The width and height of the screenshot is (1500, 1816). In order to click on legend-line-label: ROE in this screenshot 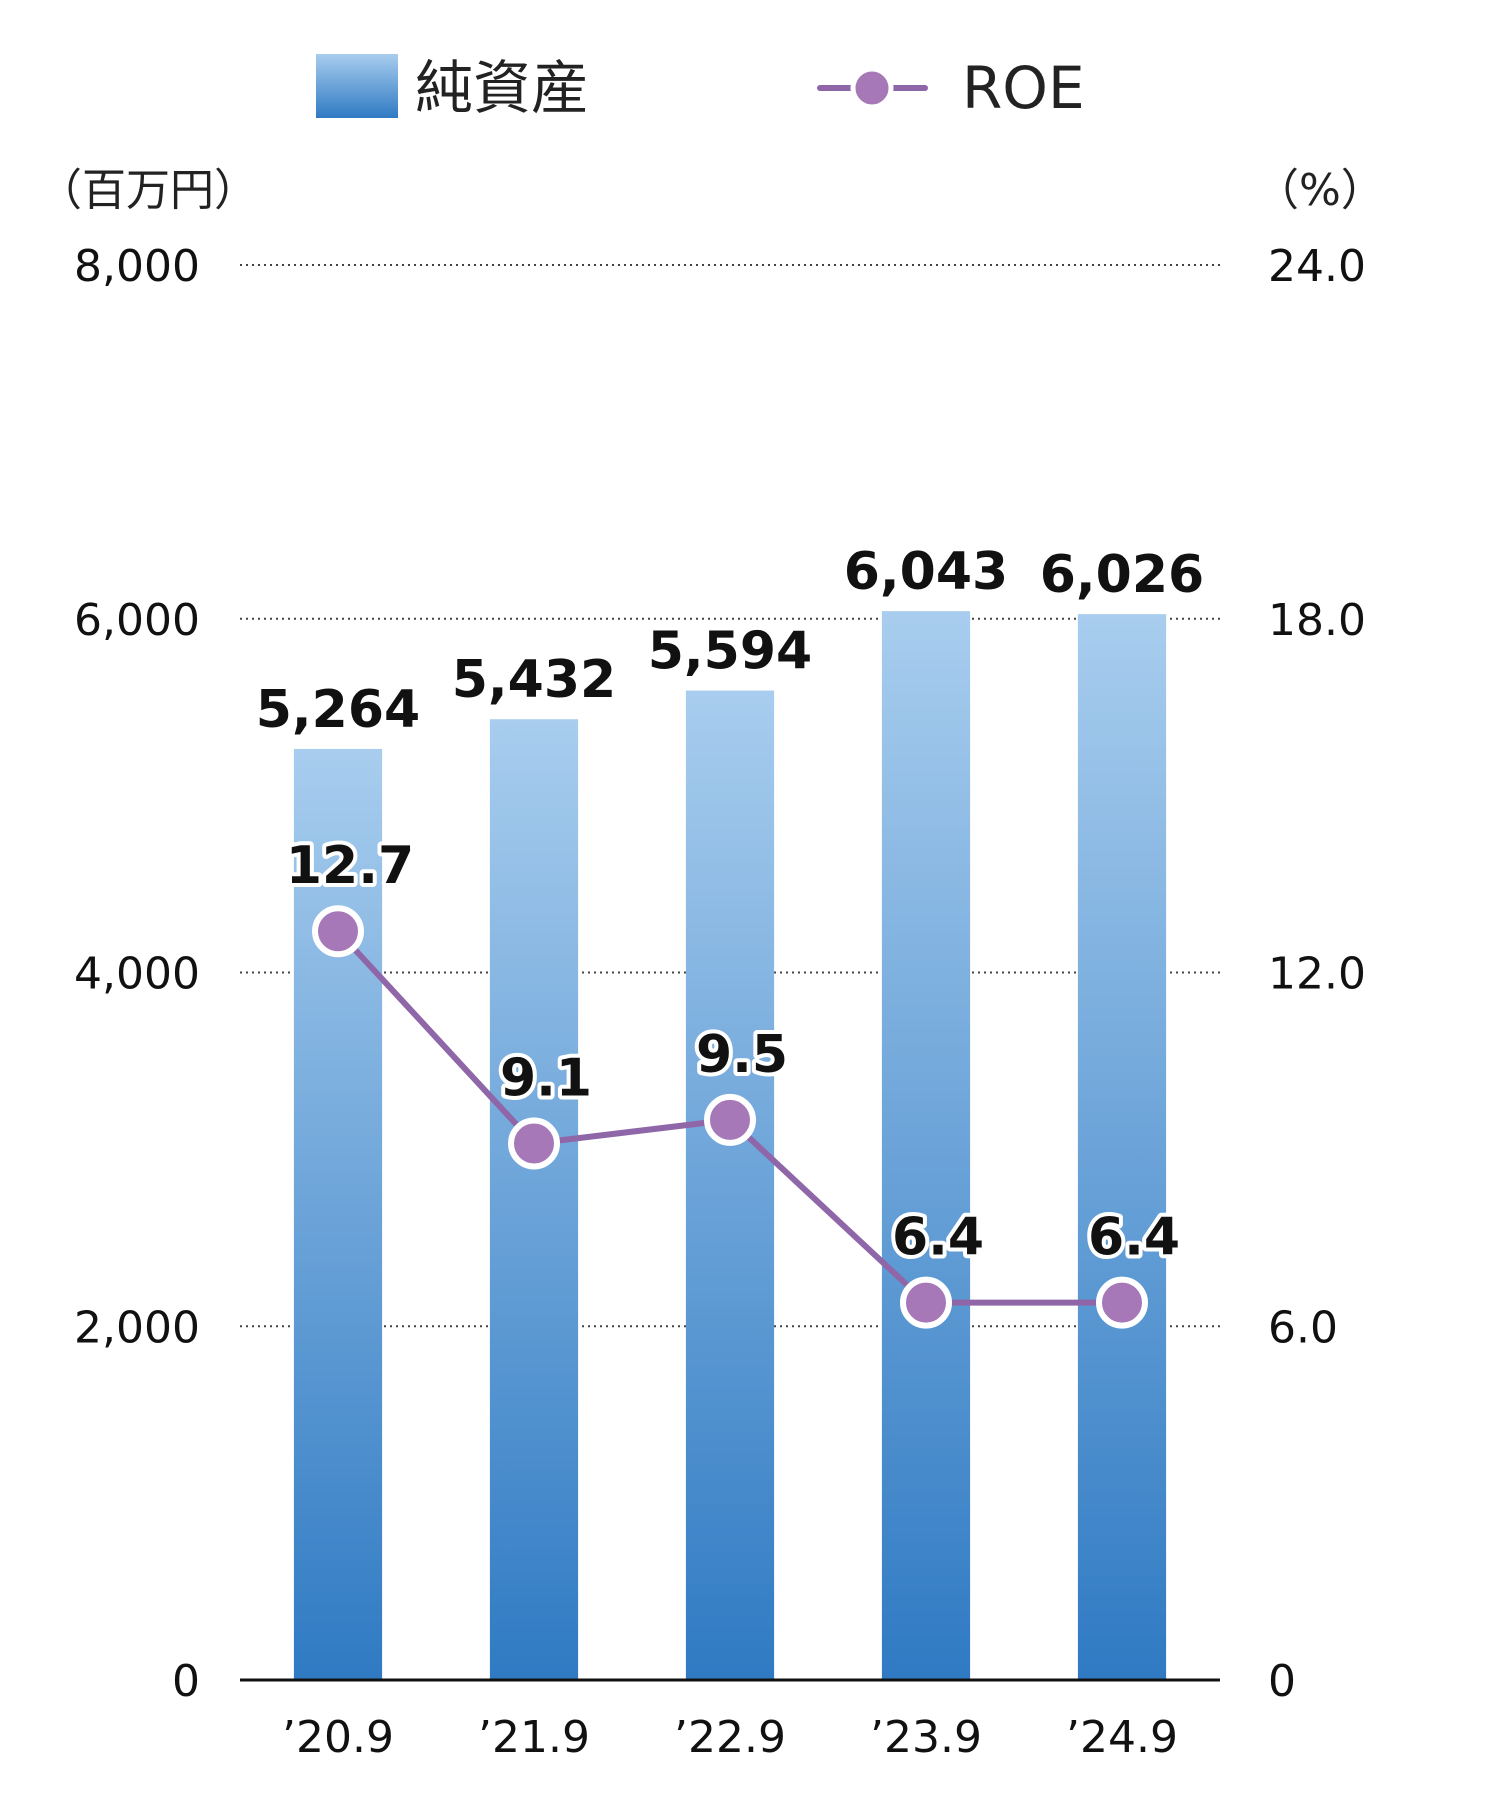, I will do `click(1023, 88)`.